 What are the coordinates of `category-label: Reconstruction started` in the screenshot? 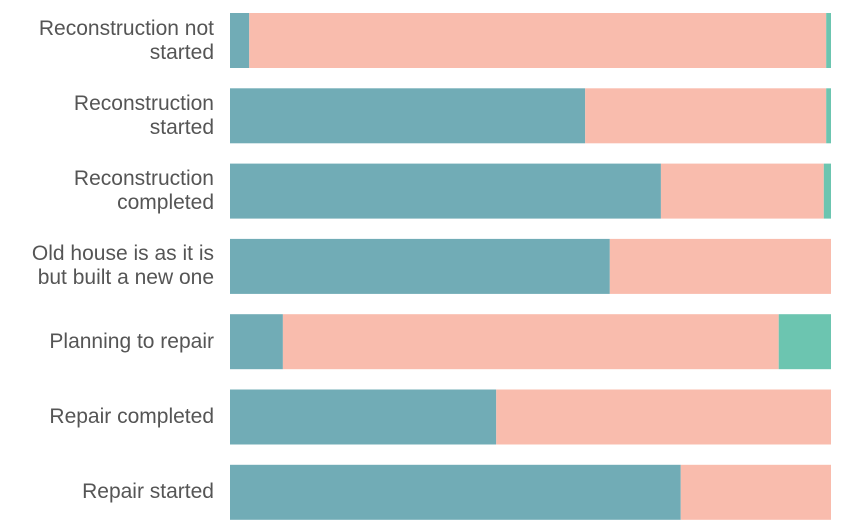 It's located at (143, 115).